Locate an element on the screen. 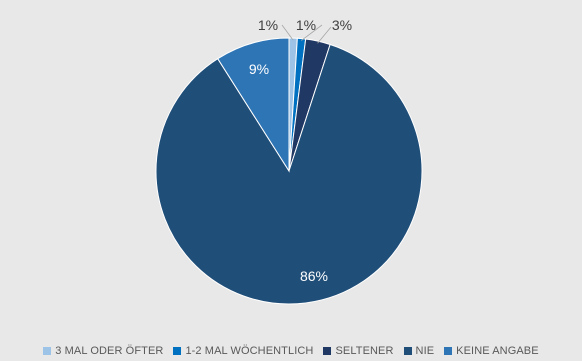 The height and width of the screenshot is (361, 582). leader-line-seltener is located at coordinates (324, 35).